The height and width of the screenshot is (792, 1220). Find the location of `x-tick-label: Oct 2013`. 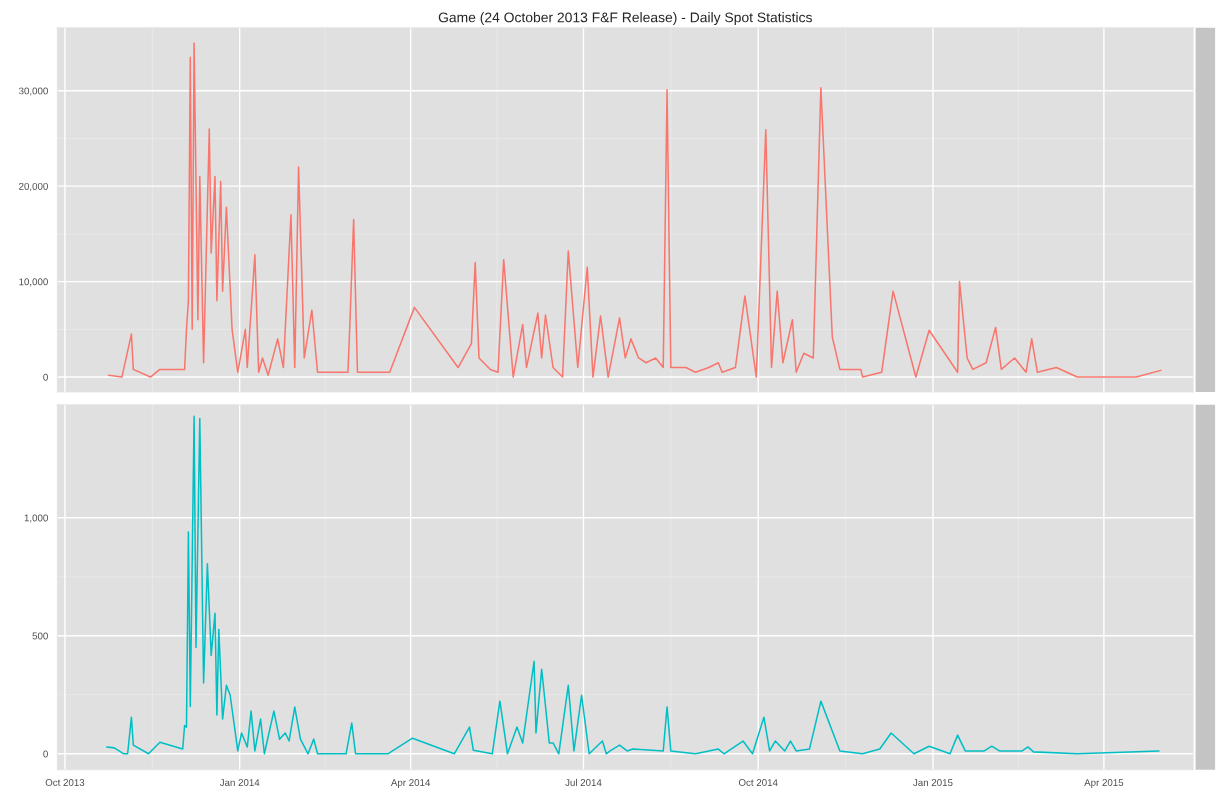

x-tick-label: Oct 2013 is located at coordinates (65, 782).